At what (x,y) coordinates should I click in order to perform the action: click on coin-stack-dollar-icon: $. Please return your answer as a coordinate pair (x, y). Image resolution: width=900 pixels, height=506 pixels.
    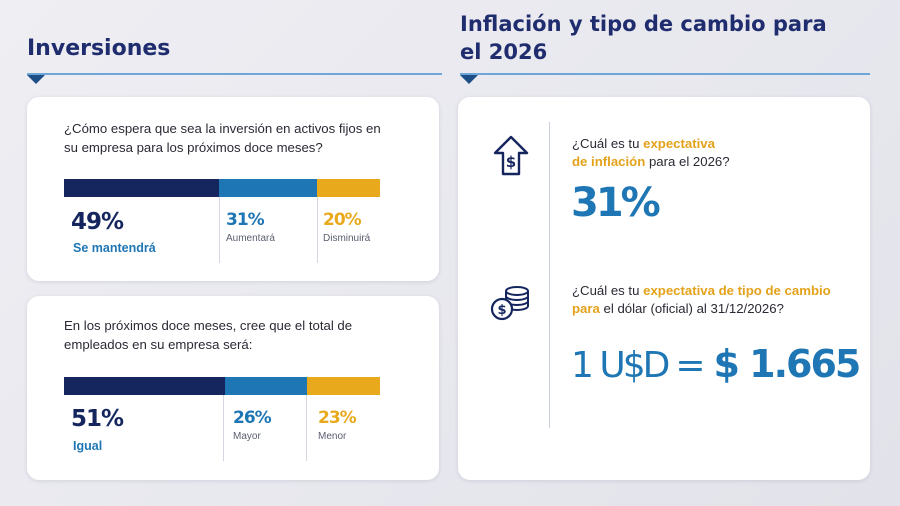
    Looking at the image, I should click on (511, 305).